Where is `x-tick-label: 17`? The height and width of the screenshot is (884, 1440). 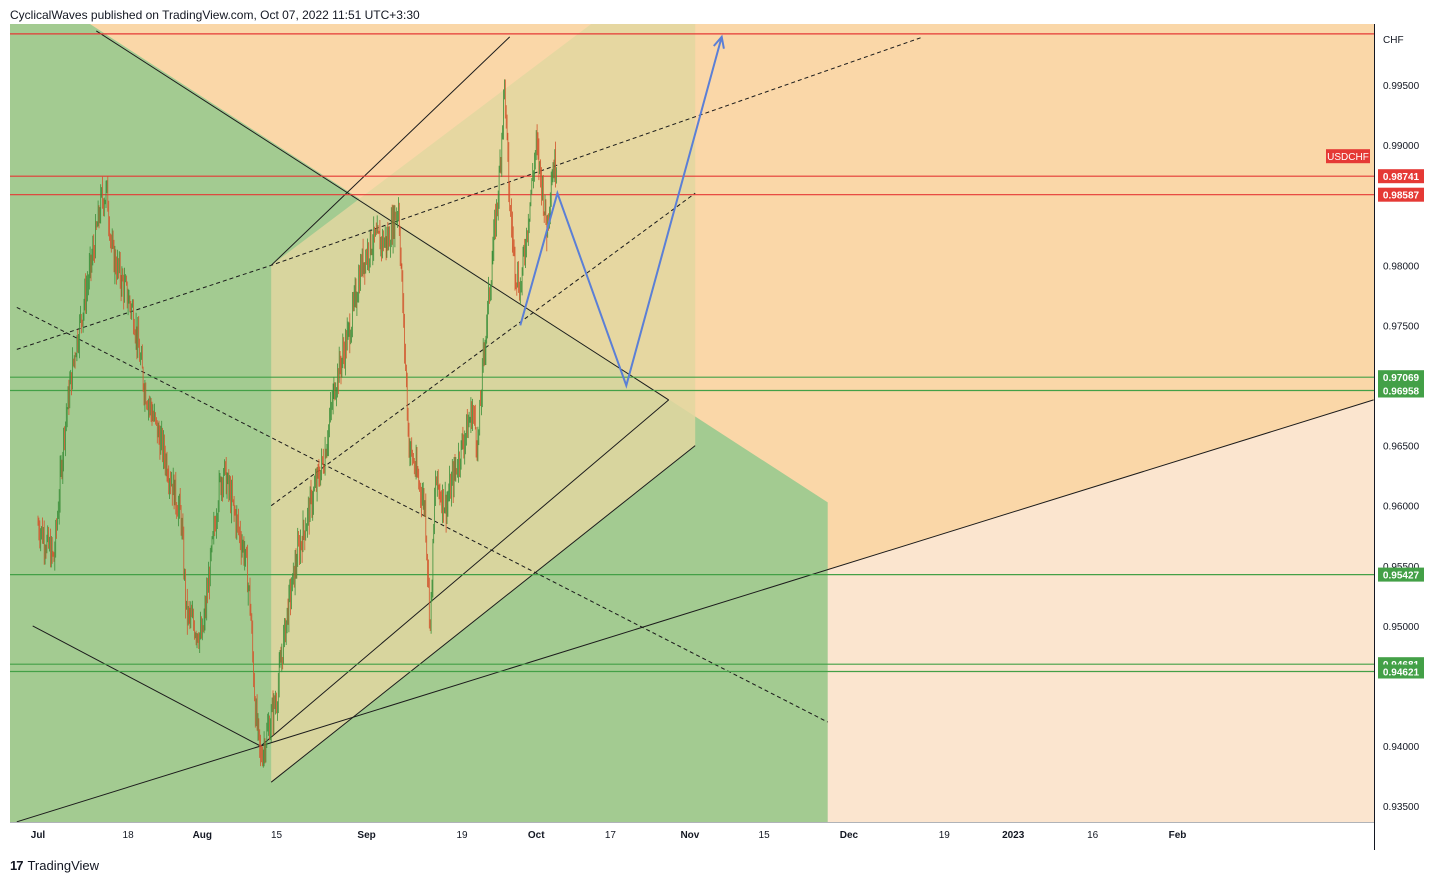 x-tick-label: 17 is located at coordinates (611, 835).